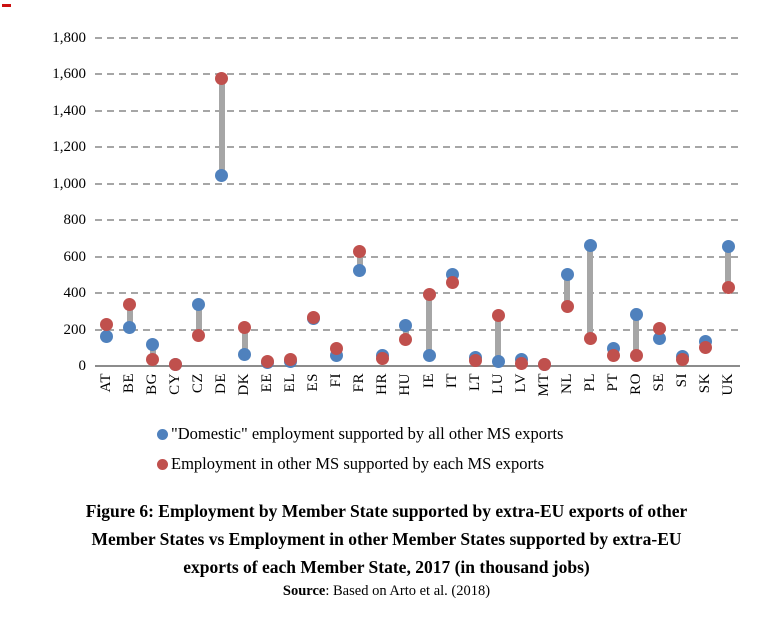 This screenshot has width=773, height=635. I want to click on y-tick-label: 1,200, so click(69, 147).